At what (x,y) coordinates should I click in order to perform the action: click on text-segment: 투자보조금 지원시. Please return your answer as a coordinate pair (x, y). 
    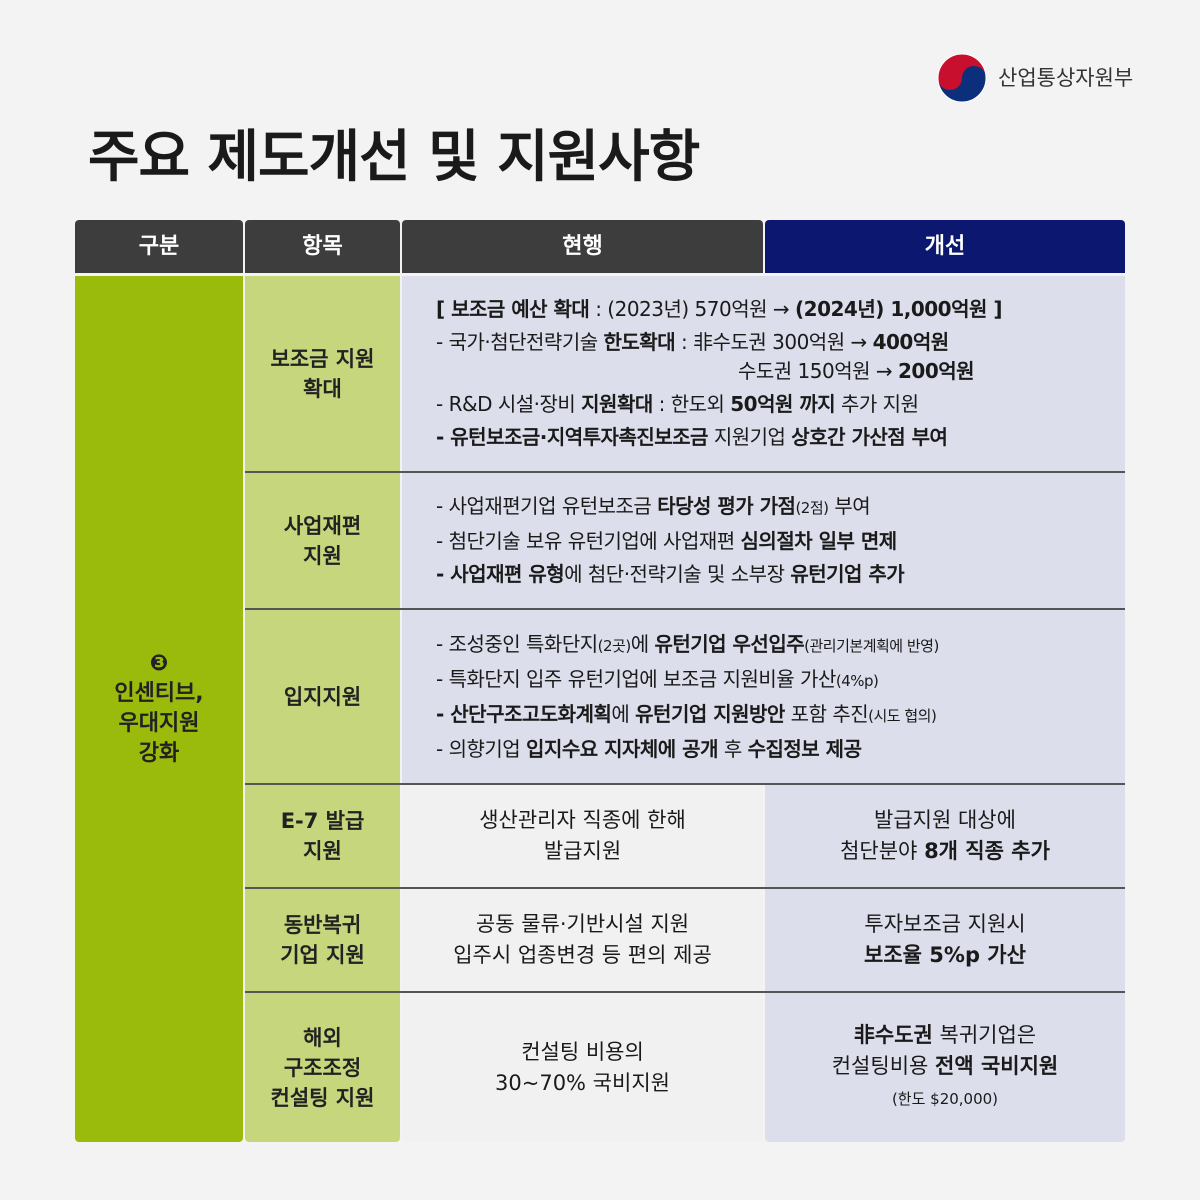
    Looking at the image, I should click on (945, 924).